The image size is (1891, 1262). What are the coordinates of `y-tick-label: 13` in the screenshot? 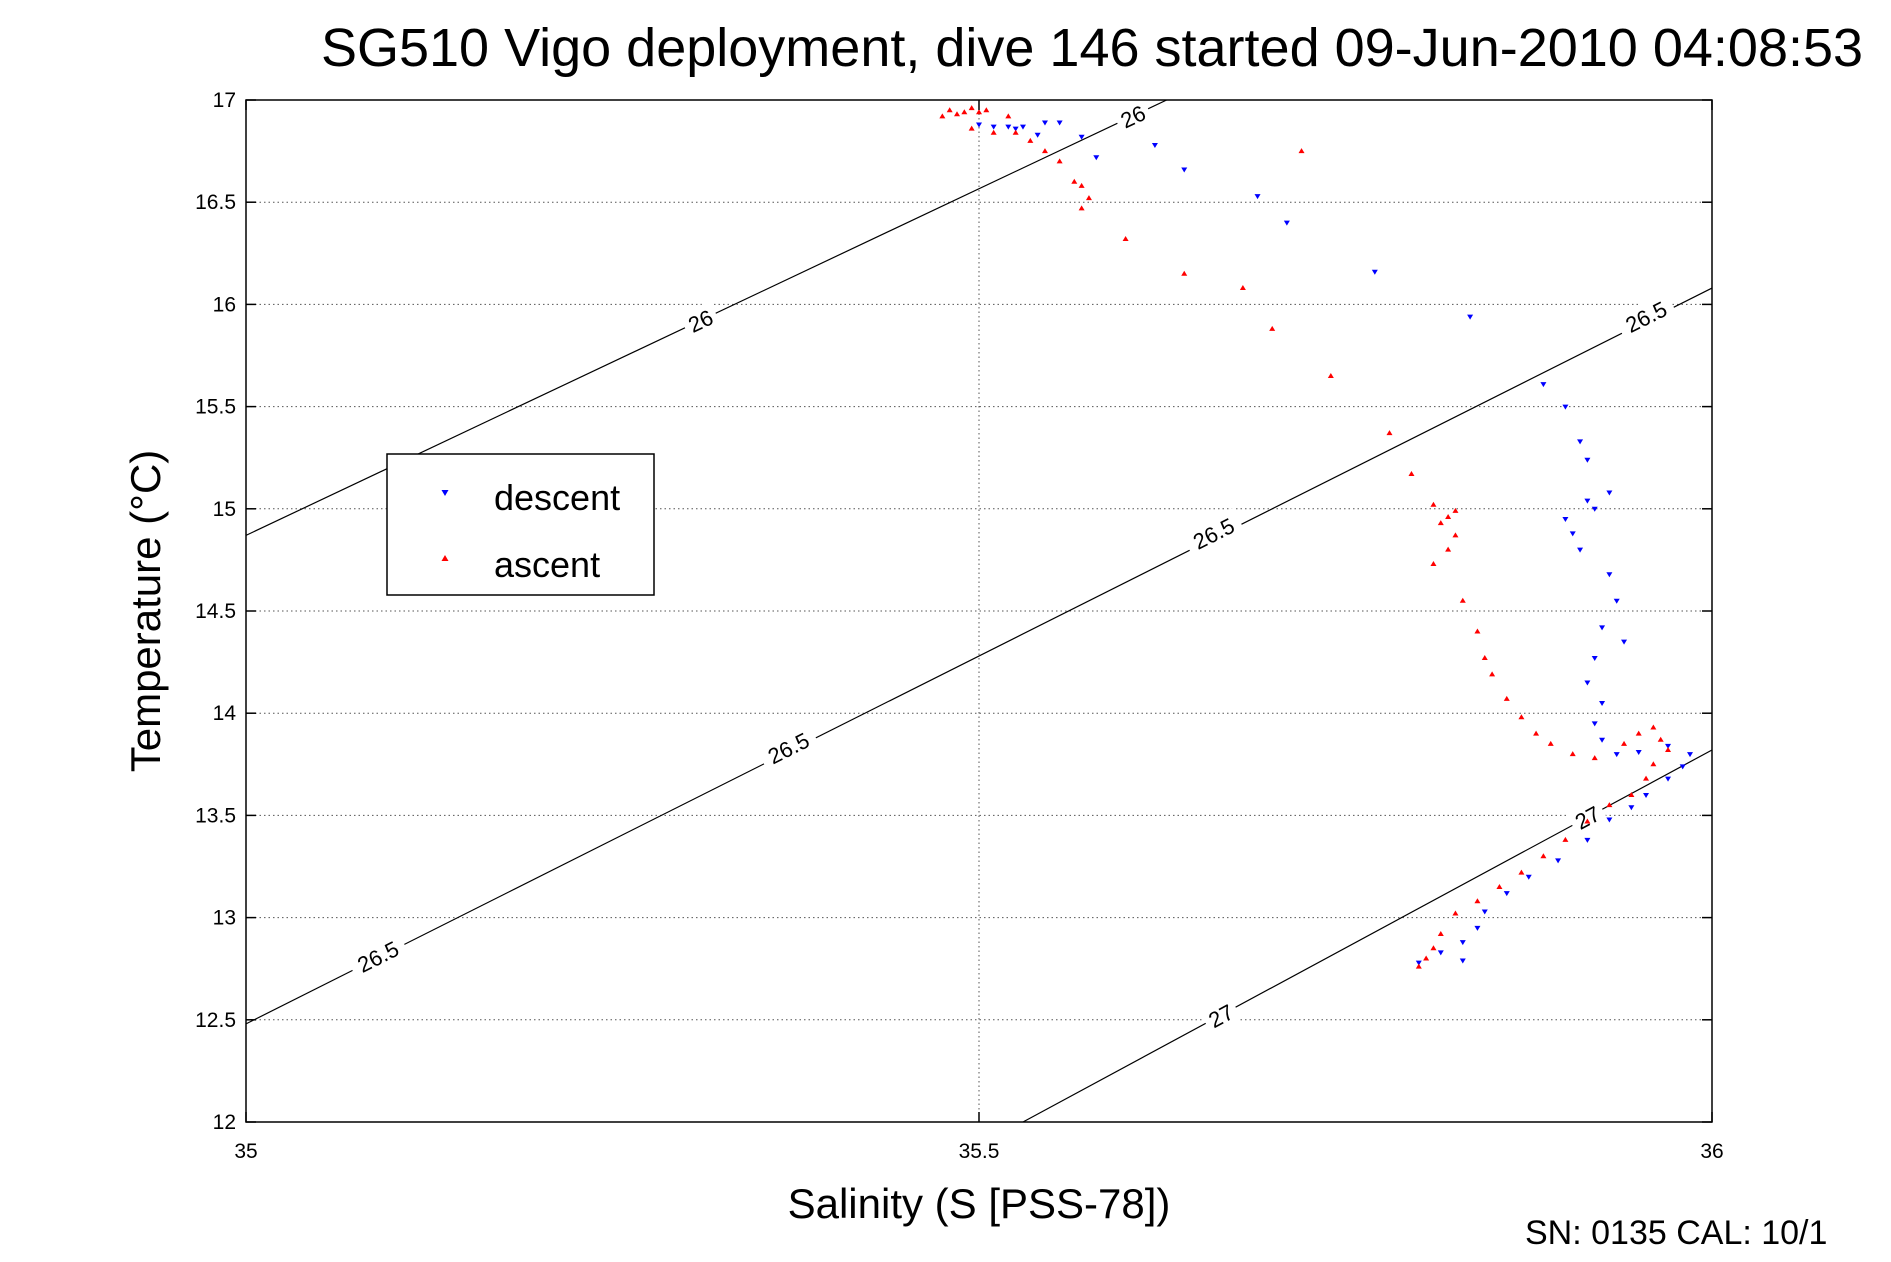 It's located at (224, 918).